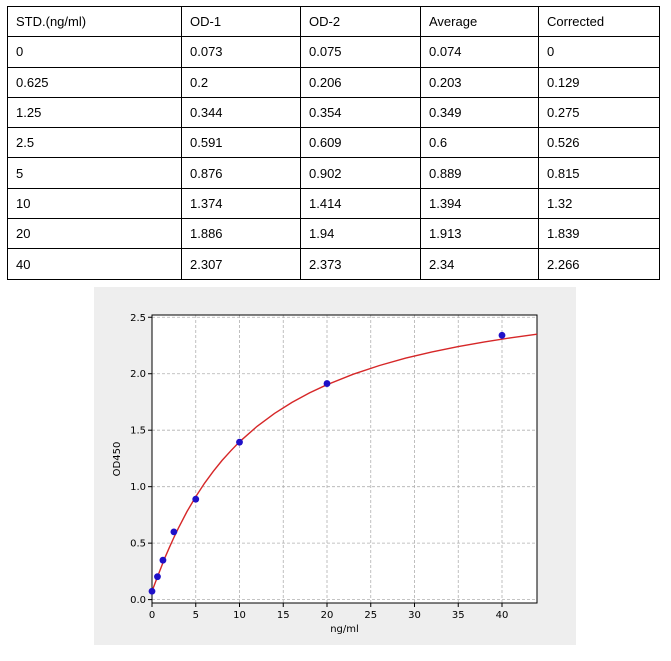  I want to click on x-tick-label: 35, so click(458, 615).